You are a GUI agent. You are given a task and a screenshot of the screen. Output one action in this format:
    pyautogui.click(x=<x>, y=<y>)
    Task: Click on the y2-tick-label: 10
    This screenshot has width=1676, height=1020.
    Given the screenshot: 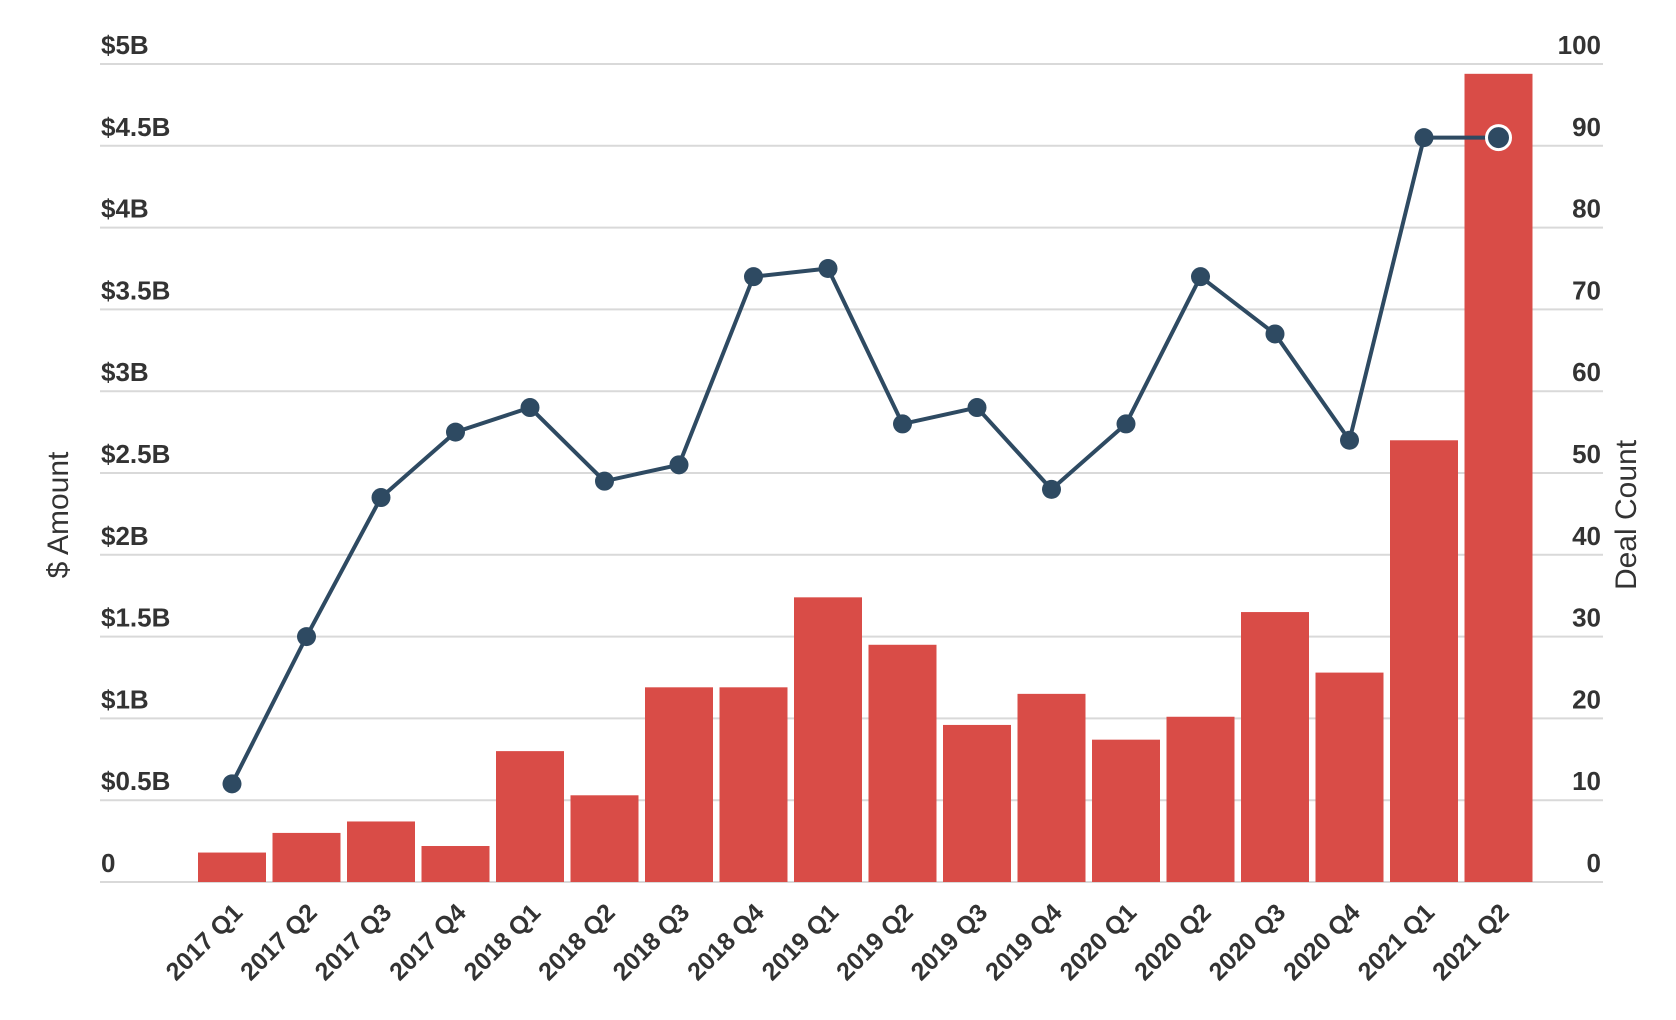 What is the action you would take?
    pyautogui.click(x=1586, y=781)
    